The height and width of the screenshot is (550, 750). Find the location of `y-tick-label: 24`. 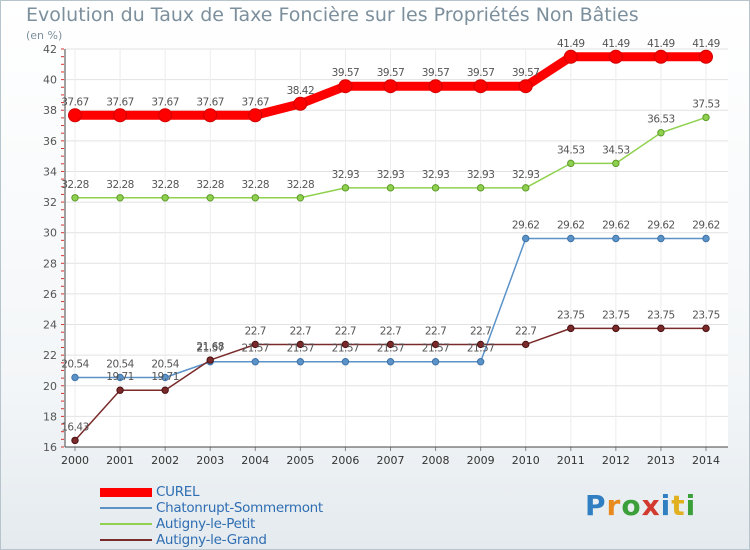

y-tick-label: 24 is located at coordinates (50, 325).